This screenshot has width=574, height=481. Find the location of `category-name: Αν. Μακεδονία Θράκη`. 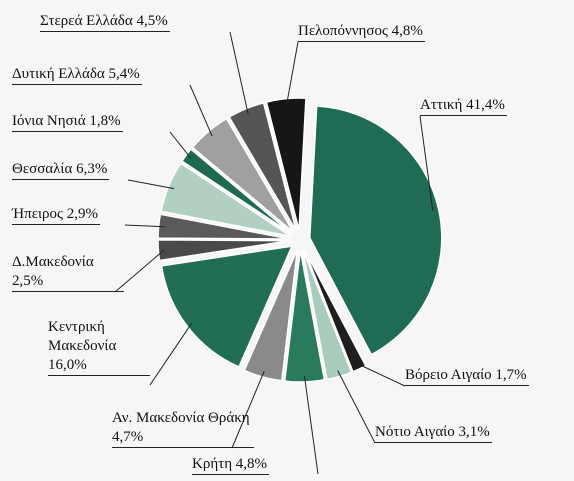

category-name: Αν. Μακεδονία Θράκη is located at coordinates (181, 418).